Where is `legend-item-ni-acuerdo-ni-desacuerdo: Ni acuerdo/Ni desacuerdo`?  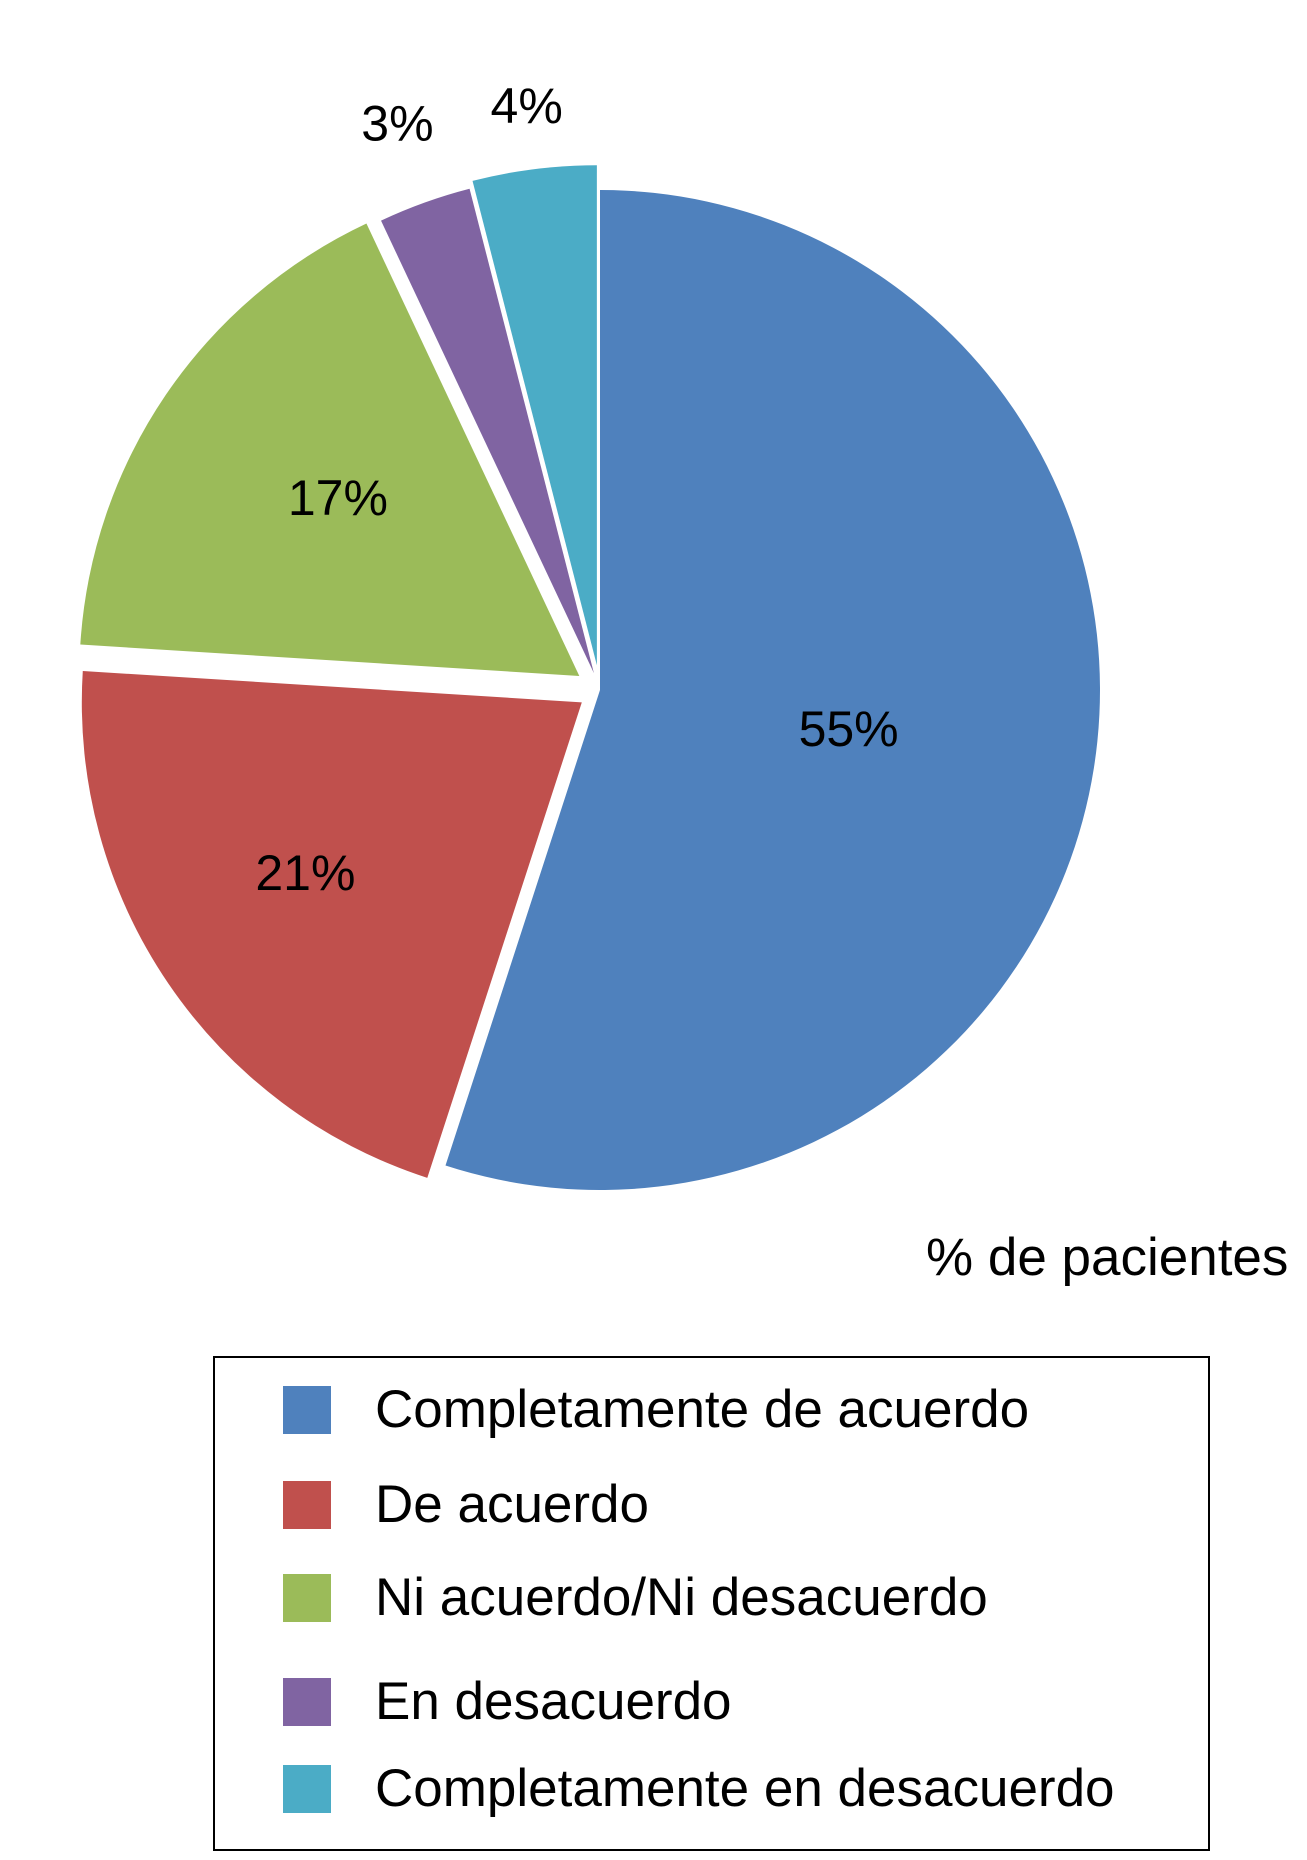
legend-item-ni-acuerdo-ni-desacuerdo: Ni acuerdo/Ni desacuerdo is located at coordinates (635, 1598).